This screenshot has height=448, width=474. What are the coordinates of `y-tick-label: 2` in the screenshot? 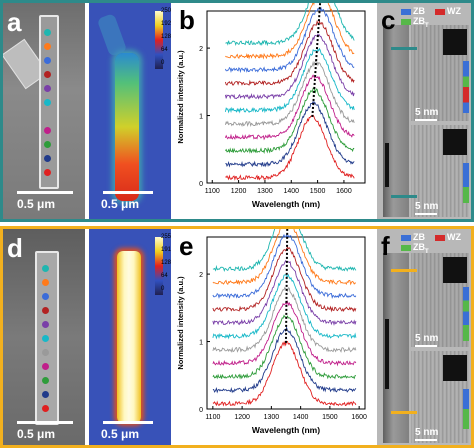 It's located at (201, 49).